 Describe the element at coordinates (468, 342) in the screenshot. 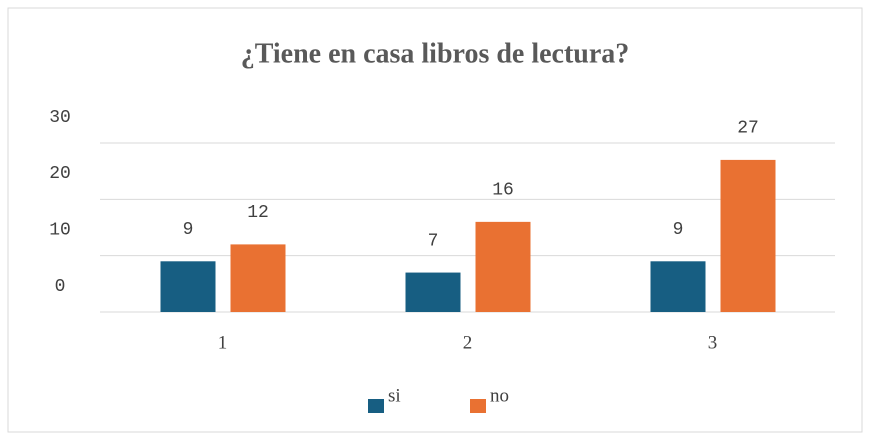

I see `x-tick-label: 2` at that location.